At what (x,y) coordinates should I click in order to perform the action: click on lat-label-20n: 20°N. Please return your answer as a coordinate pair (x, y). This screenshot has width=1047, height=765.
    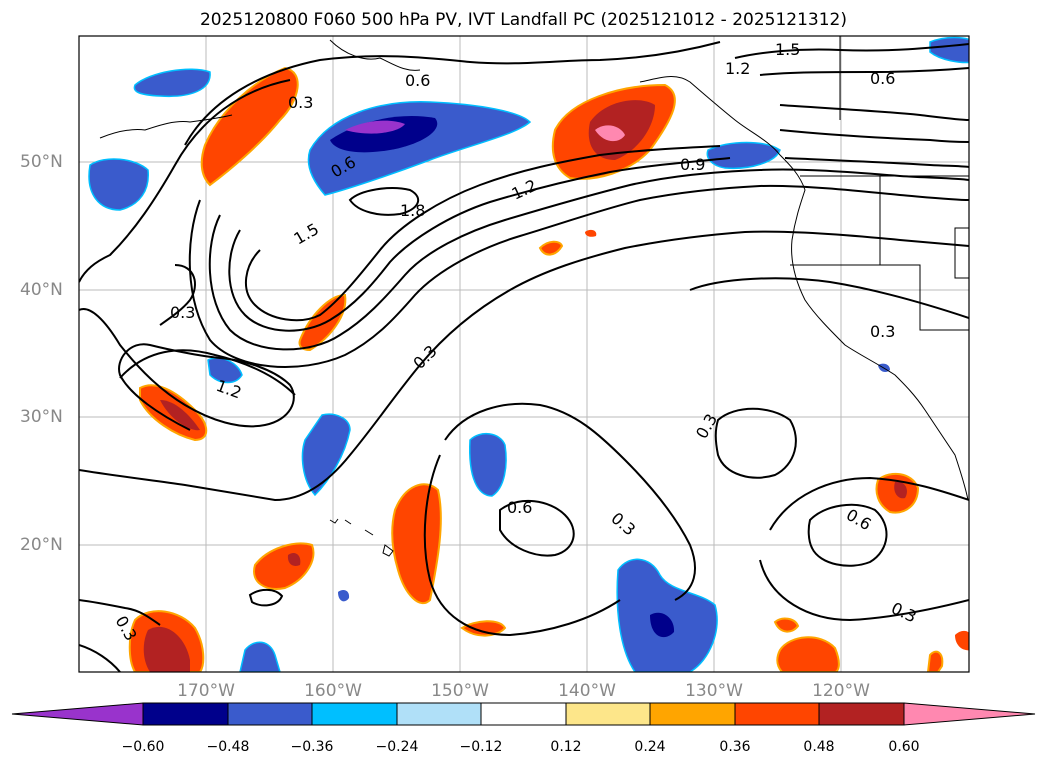
    Looking at the image, I should click on (41, 545).